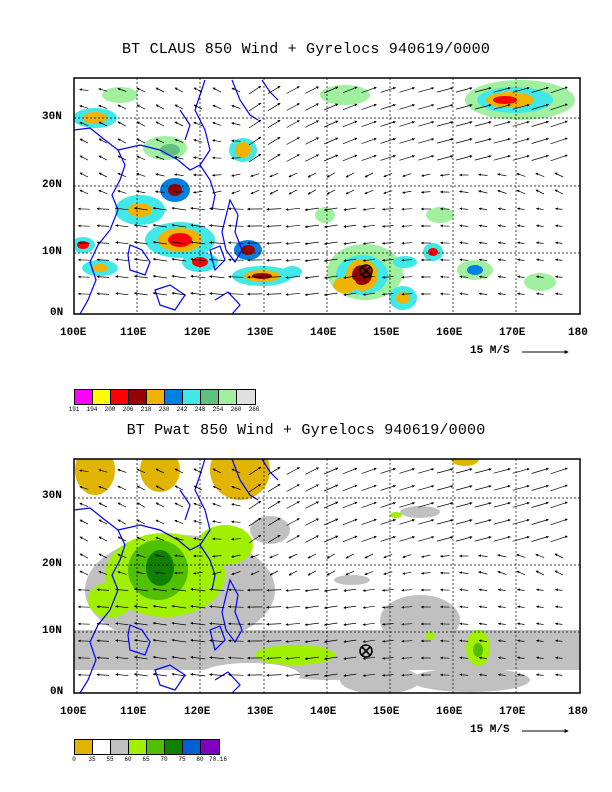 Image resolution: width=612 pixels, height=792 pixels. Describe the element at coordinates (128, 759) in the screenshot. I see `legend-value-label: 60` at that location.